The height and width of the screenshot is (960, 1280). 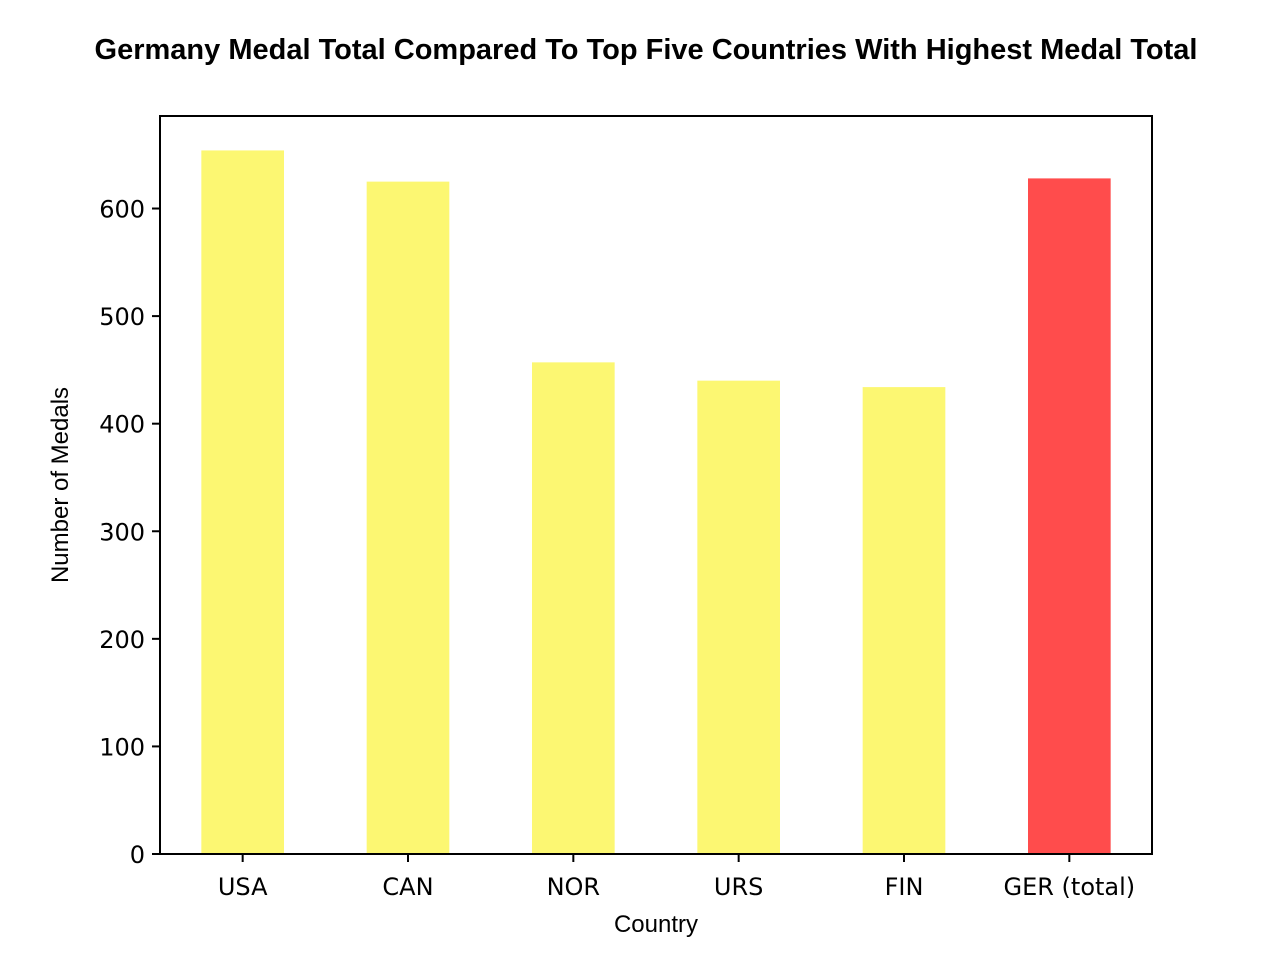 I want to click on y-axis-label: Number of Medals, so click(x=60, y=485).